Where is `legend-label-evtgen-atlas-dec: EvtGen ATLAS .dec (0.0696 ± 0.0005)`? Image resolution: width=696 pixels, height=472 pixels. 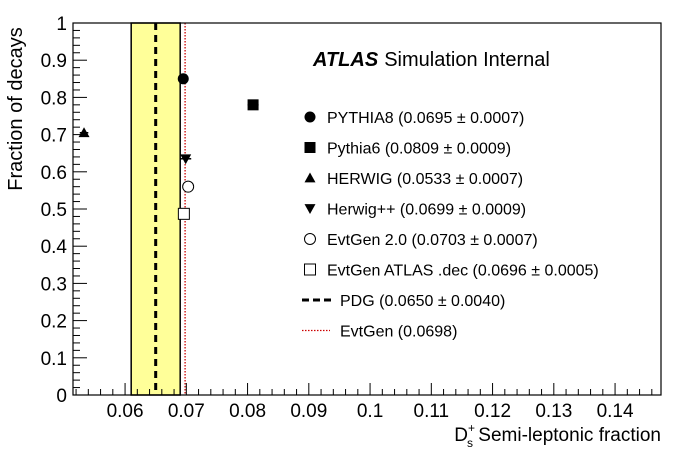 legend-label-evtgen-atlas-dec: EvtGen ATLAS .dec (0.0696 ± 0.0005) is located at coordinates (463, 271).